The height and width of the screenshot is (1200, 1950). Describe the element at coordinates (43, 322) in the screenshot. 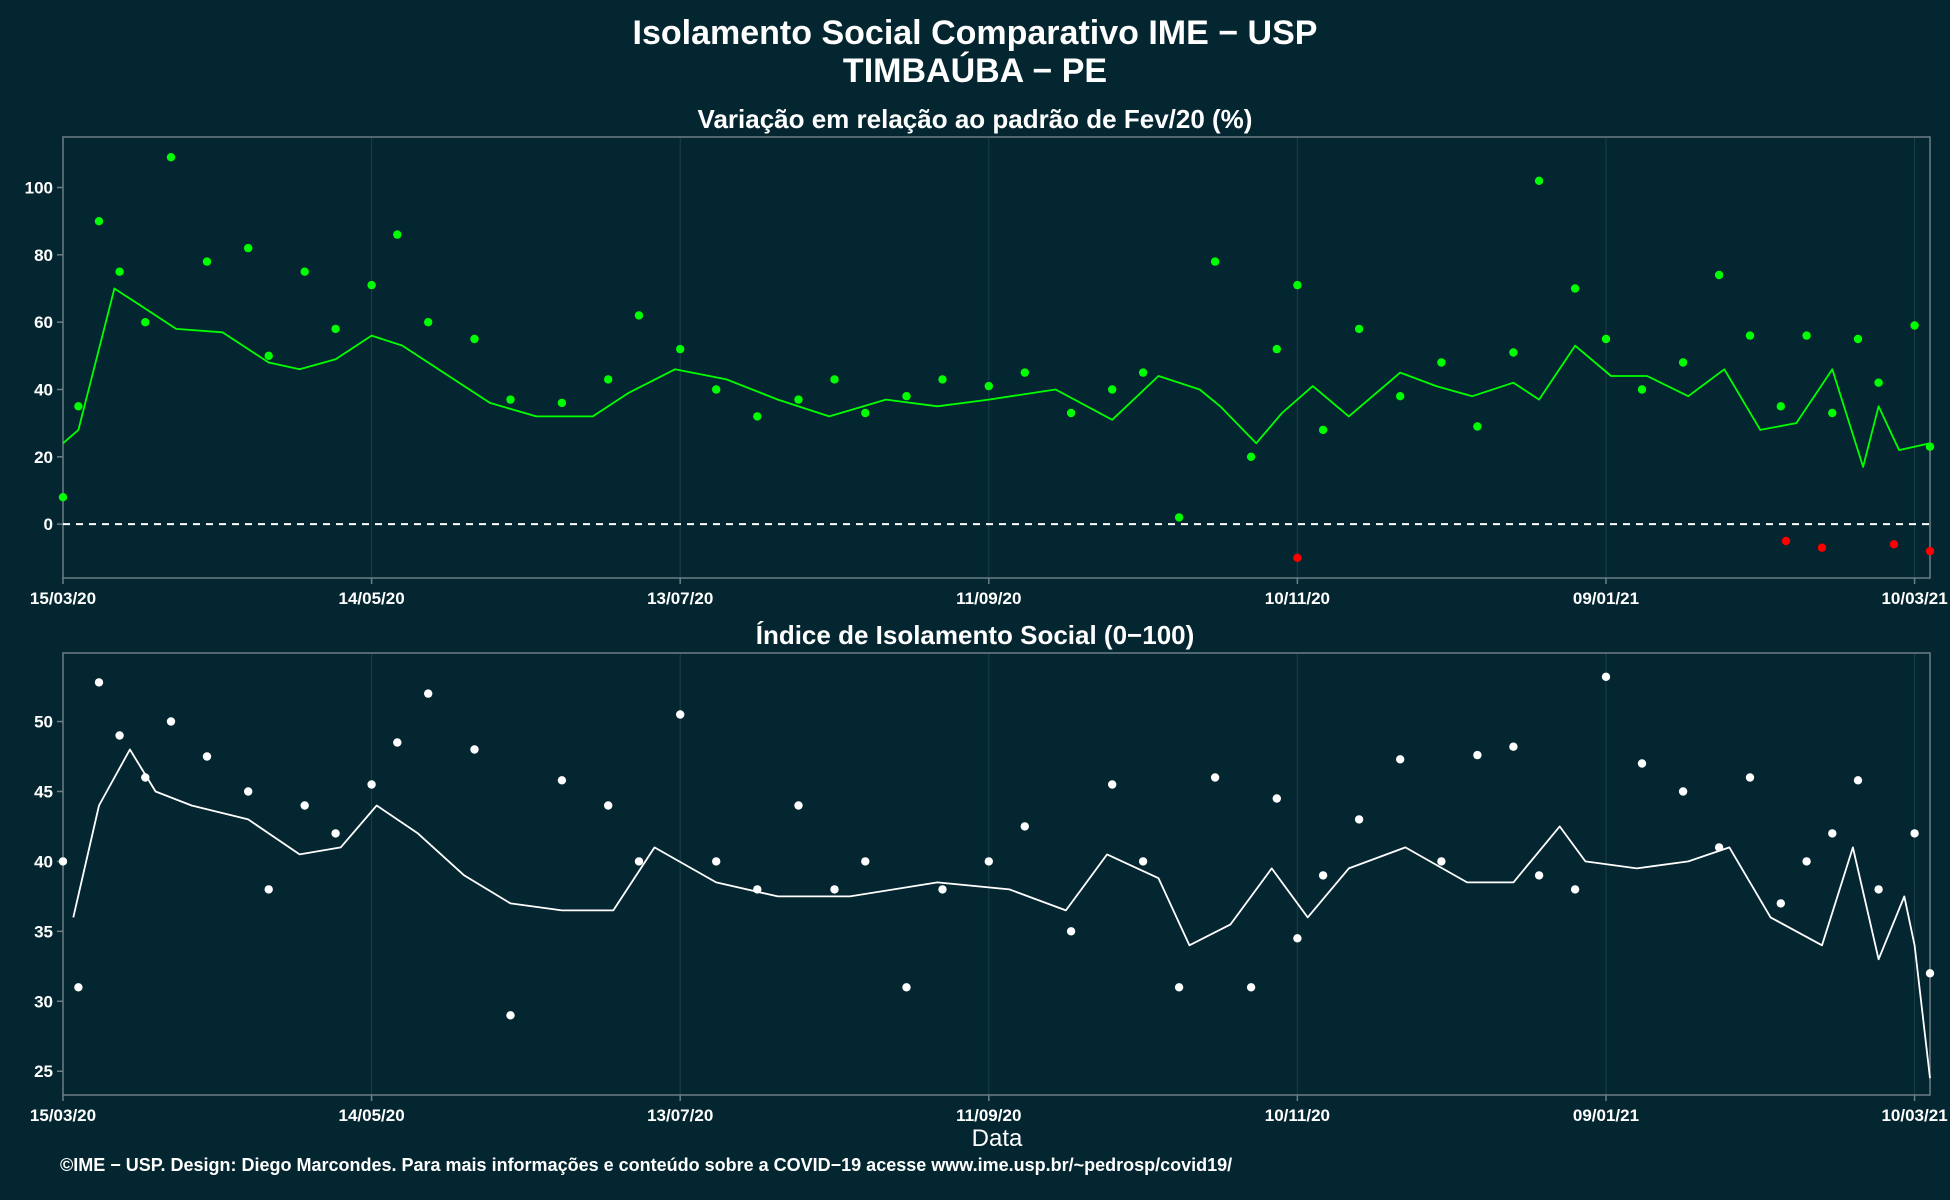

I see `y-tick-label: 60` at that location.